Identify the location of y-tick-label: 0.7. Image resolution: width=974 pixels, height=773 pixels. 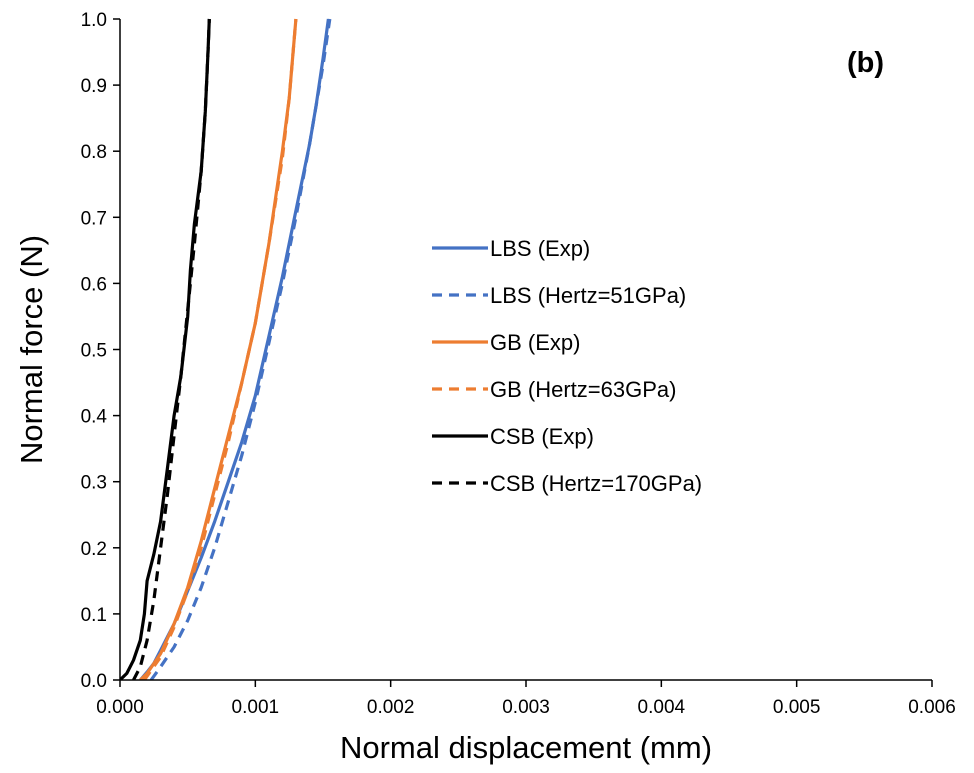
(94, 218).